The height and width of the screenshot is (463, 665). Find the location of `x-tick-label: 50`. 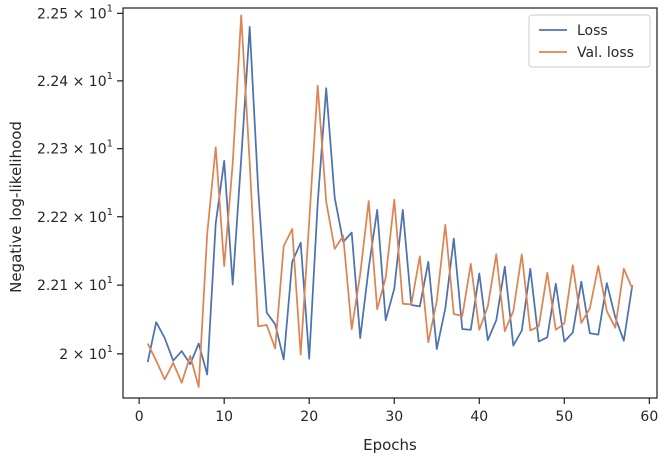

x-tick-label: 50 is located at coordinates (564, 417).